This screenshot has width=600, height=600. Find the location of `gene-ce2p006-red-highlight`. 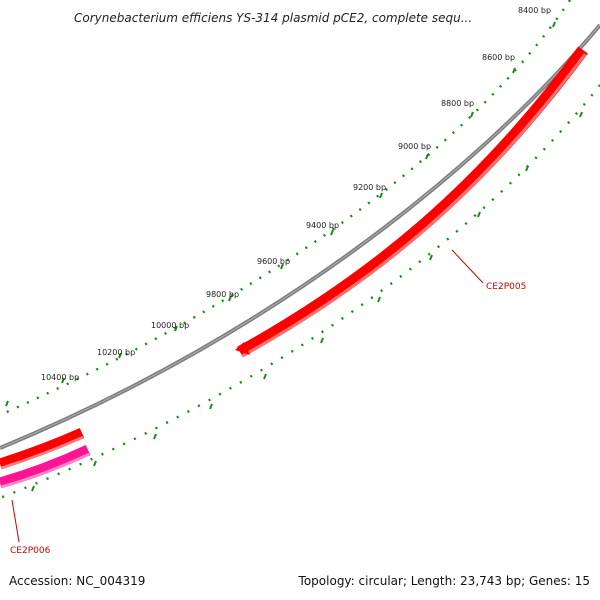

gene-ce2p006-red-highlight is located at coordinates (42, 452).